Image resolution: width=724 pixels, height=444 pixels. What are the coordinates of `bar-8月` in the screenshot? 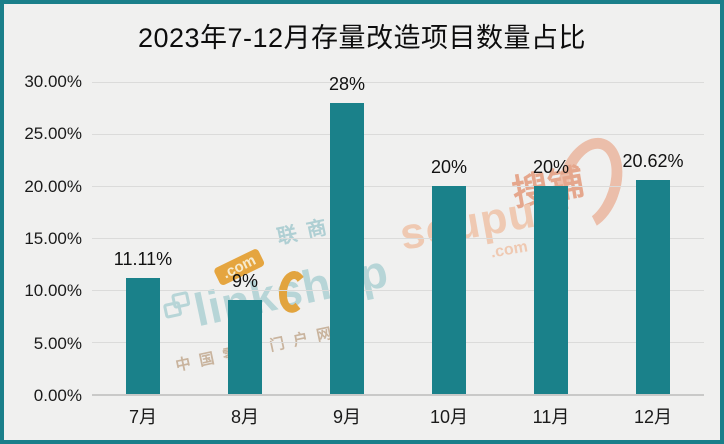 It's located at (245, 347).